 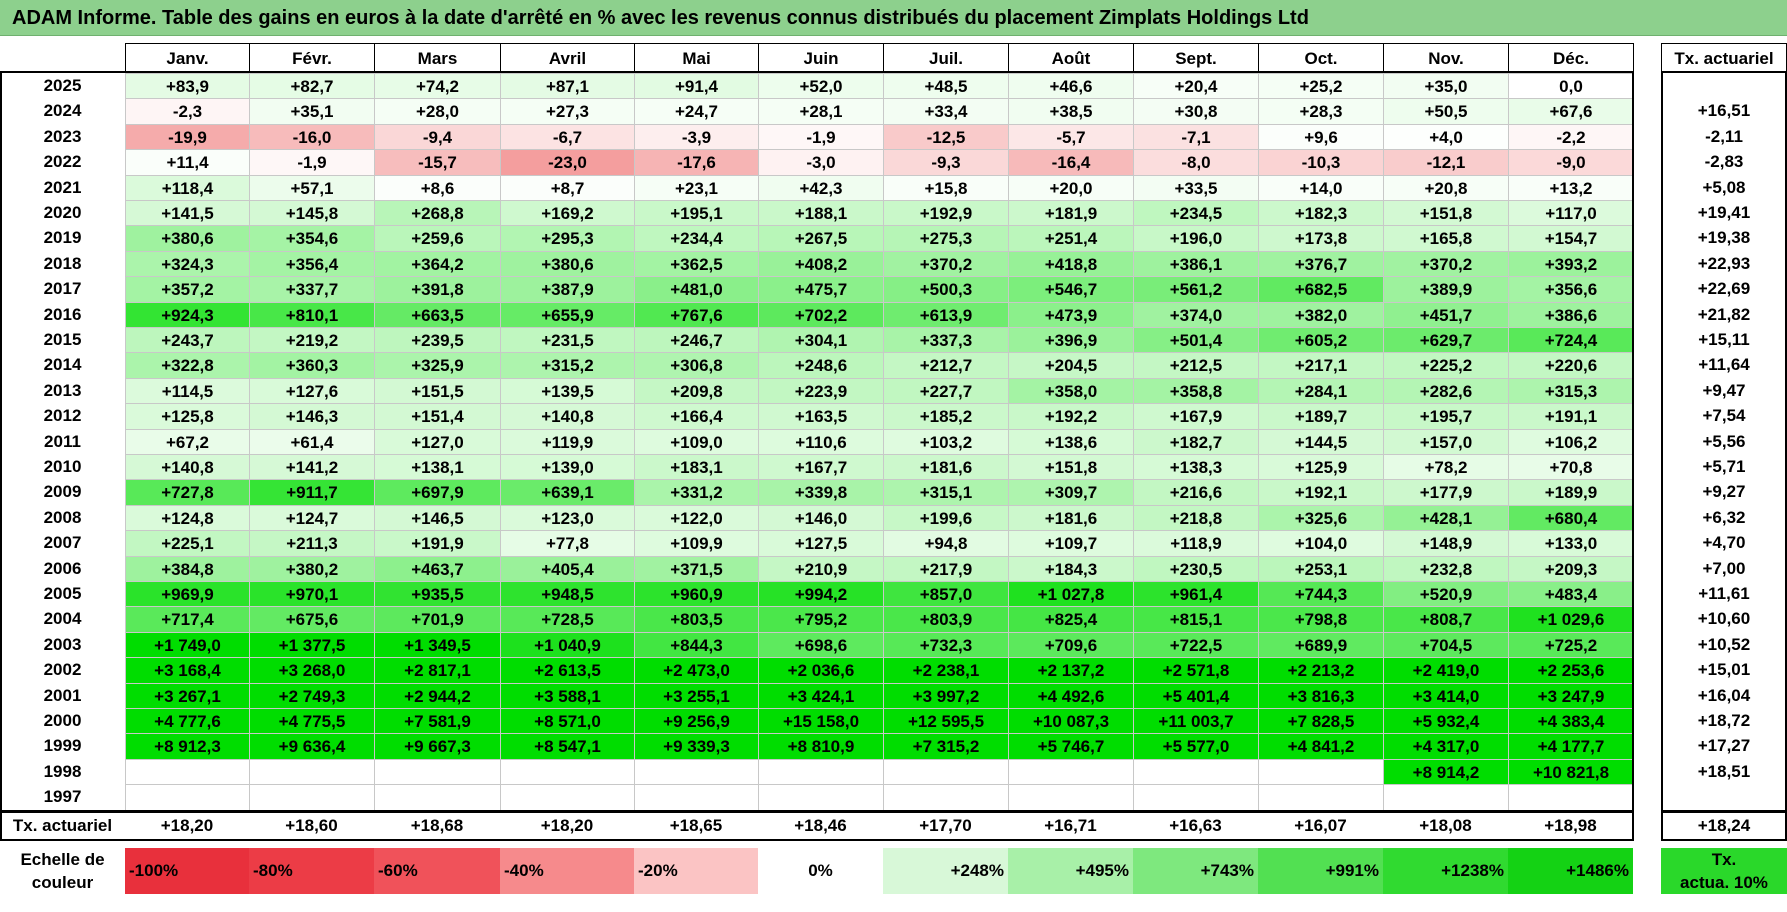 I want to click on month-header: Oct., so click(x=1321, y=57).